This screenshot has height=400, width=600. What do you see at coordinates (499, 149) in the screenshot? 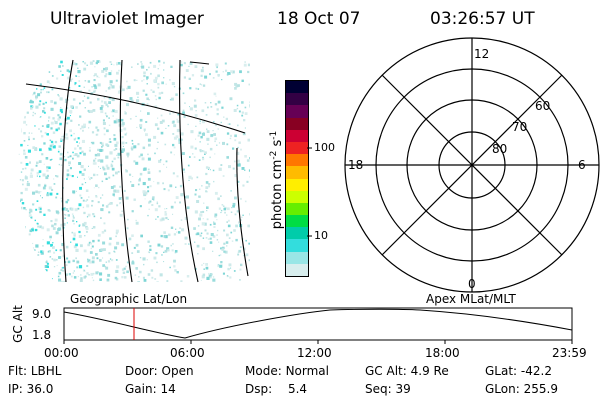
I see `mlat-label-80: 80` at bounding box center [499, 149].